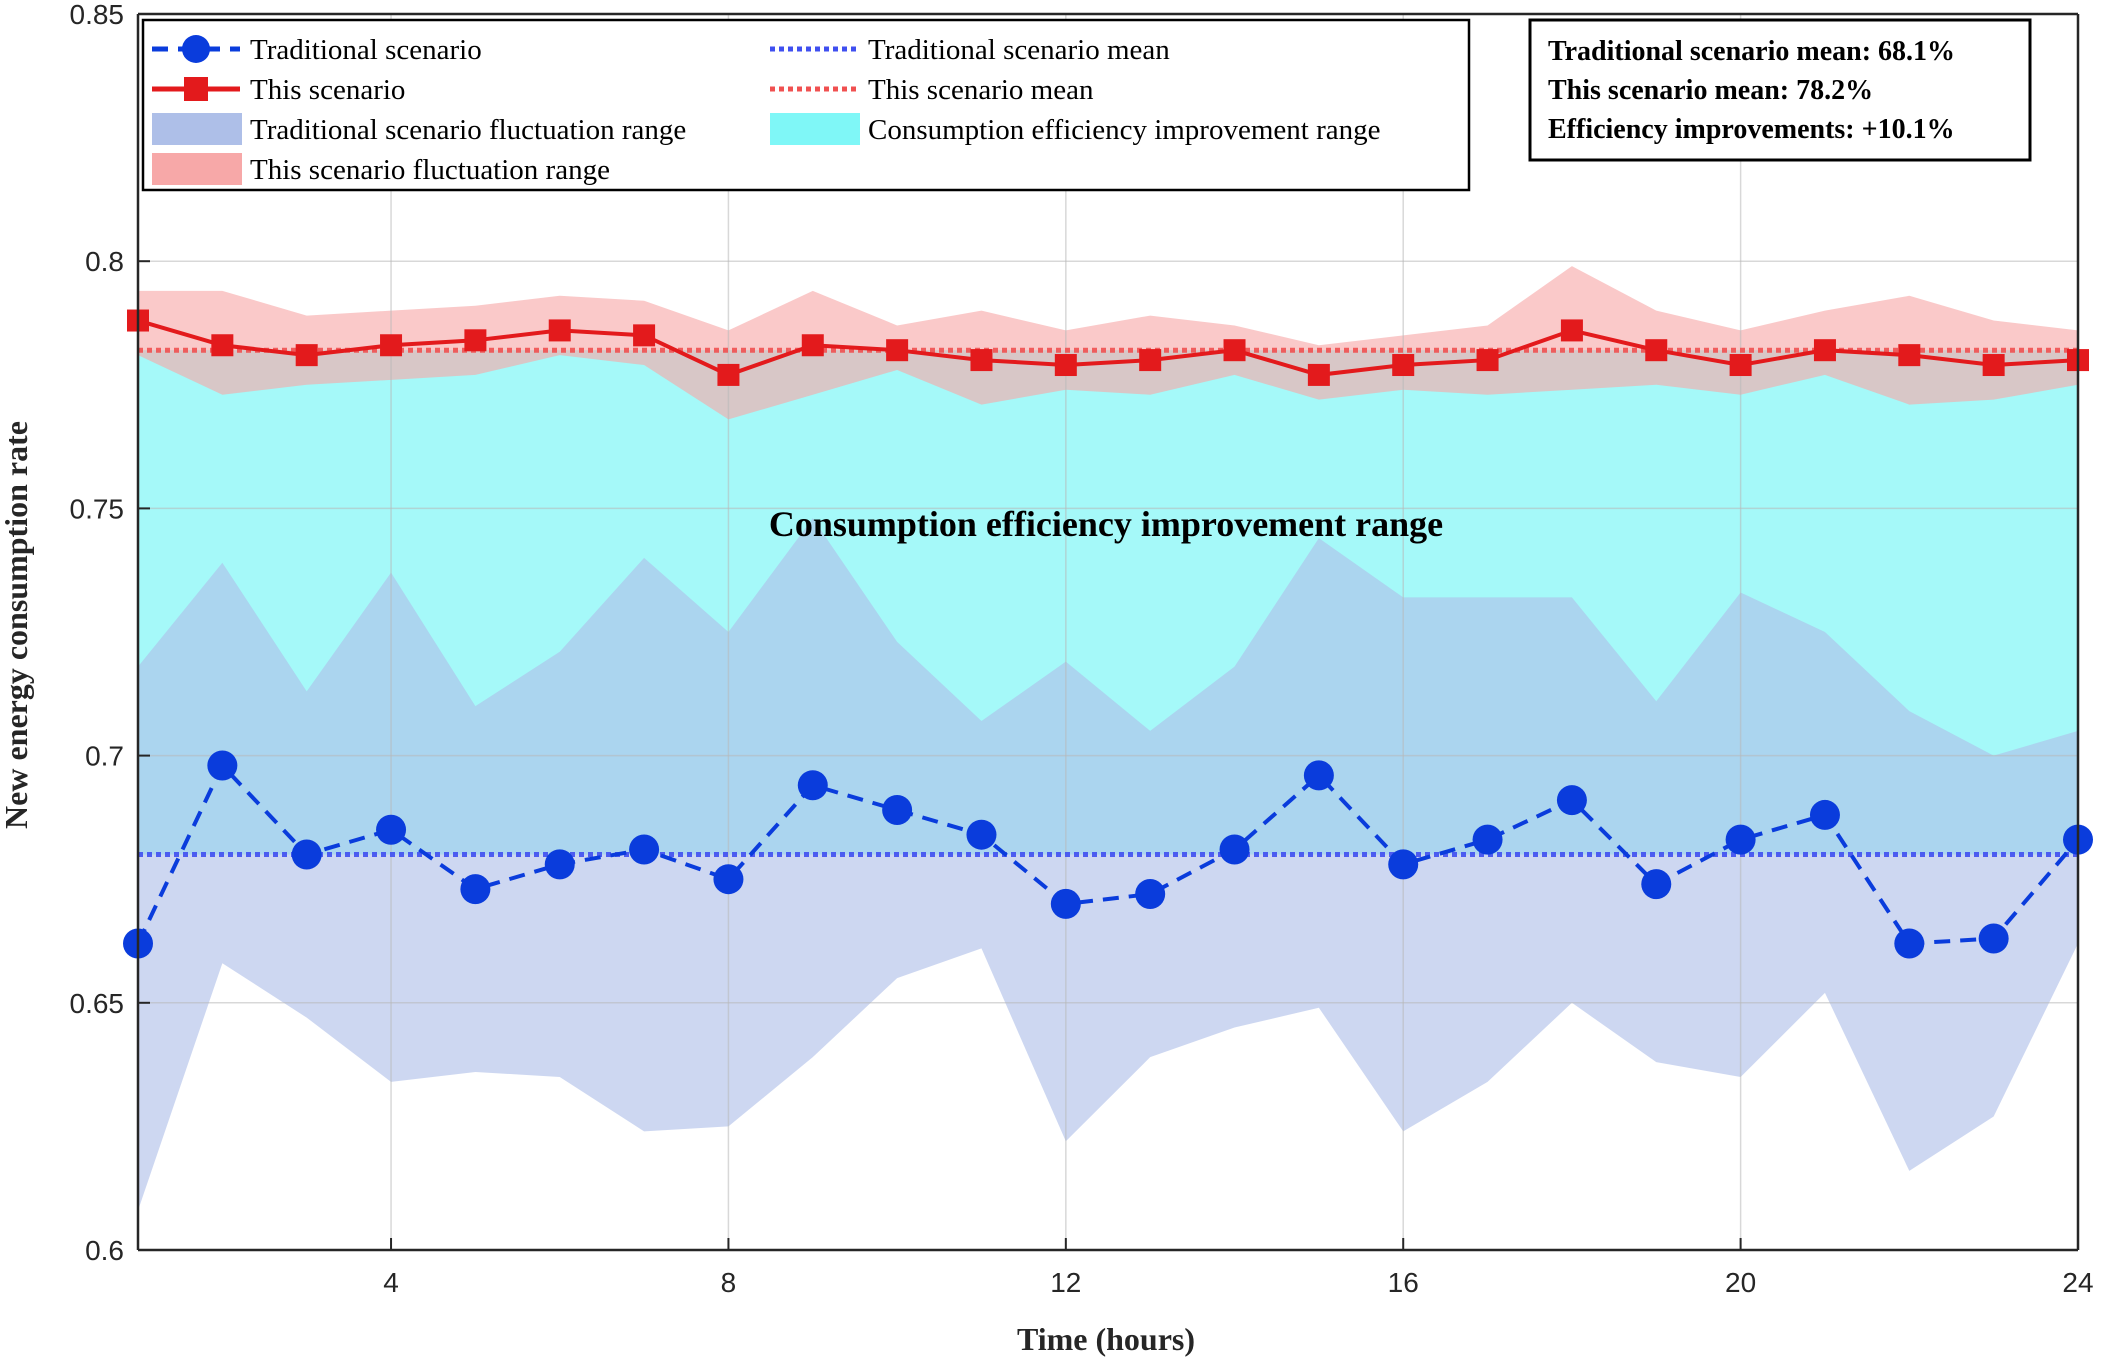 Image resolution: width=2101 pixels, height=1360 pixels. I want to click on legend-entry-this-mean: This scenario mean, so click(932, 90).